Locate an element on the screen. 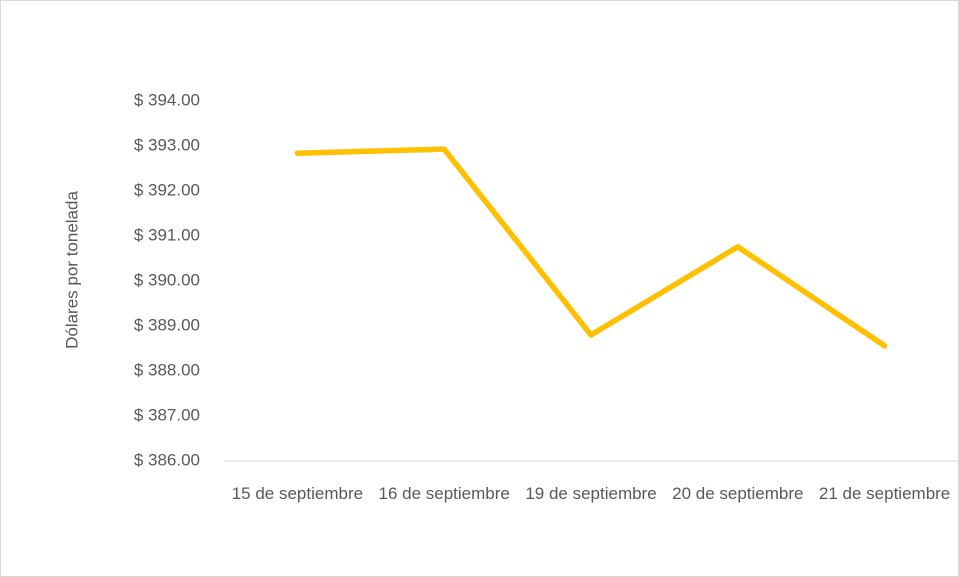 This screenshot has width=959, height=577. x-tick-label: 21 de septiembre is located at coordinates (884, 493).